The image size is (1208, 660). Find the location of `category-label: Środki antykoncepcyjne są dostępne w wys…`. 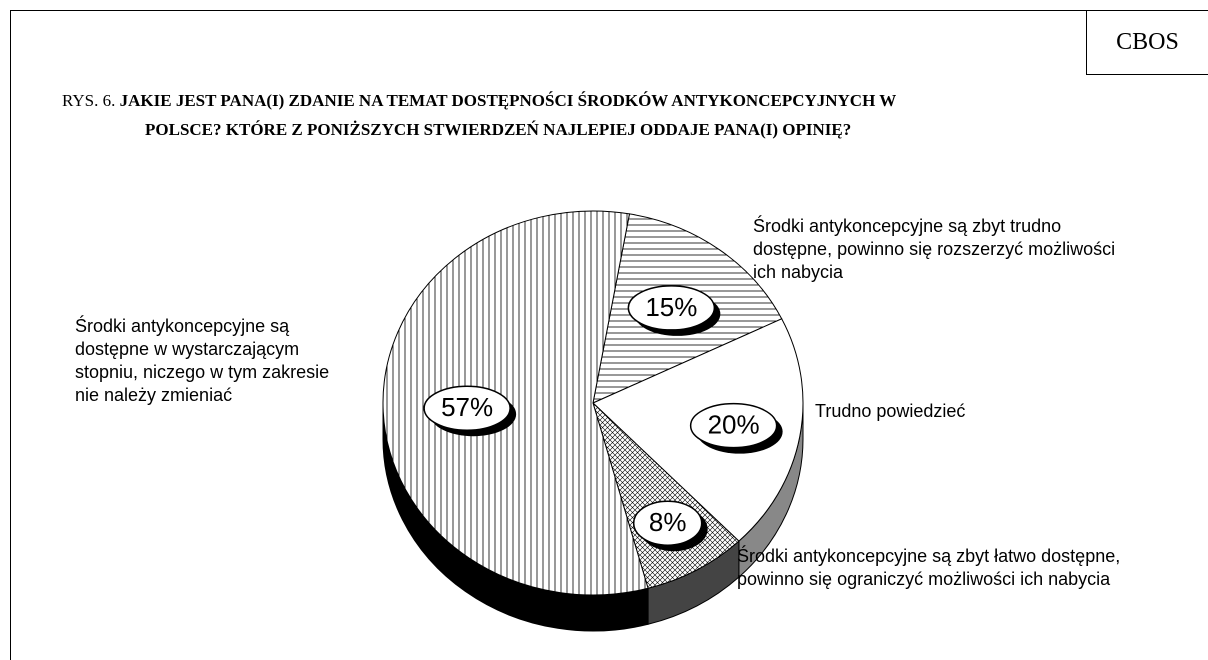

category-label: Środki antykoncepcyjne są dostępne w wys… is located at coordinates (202, 360).